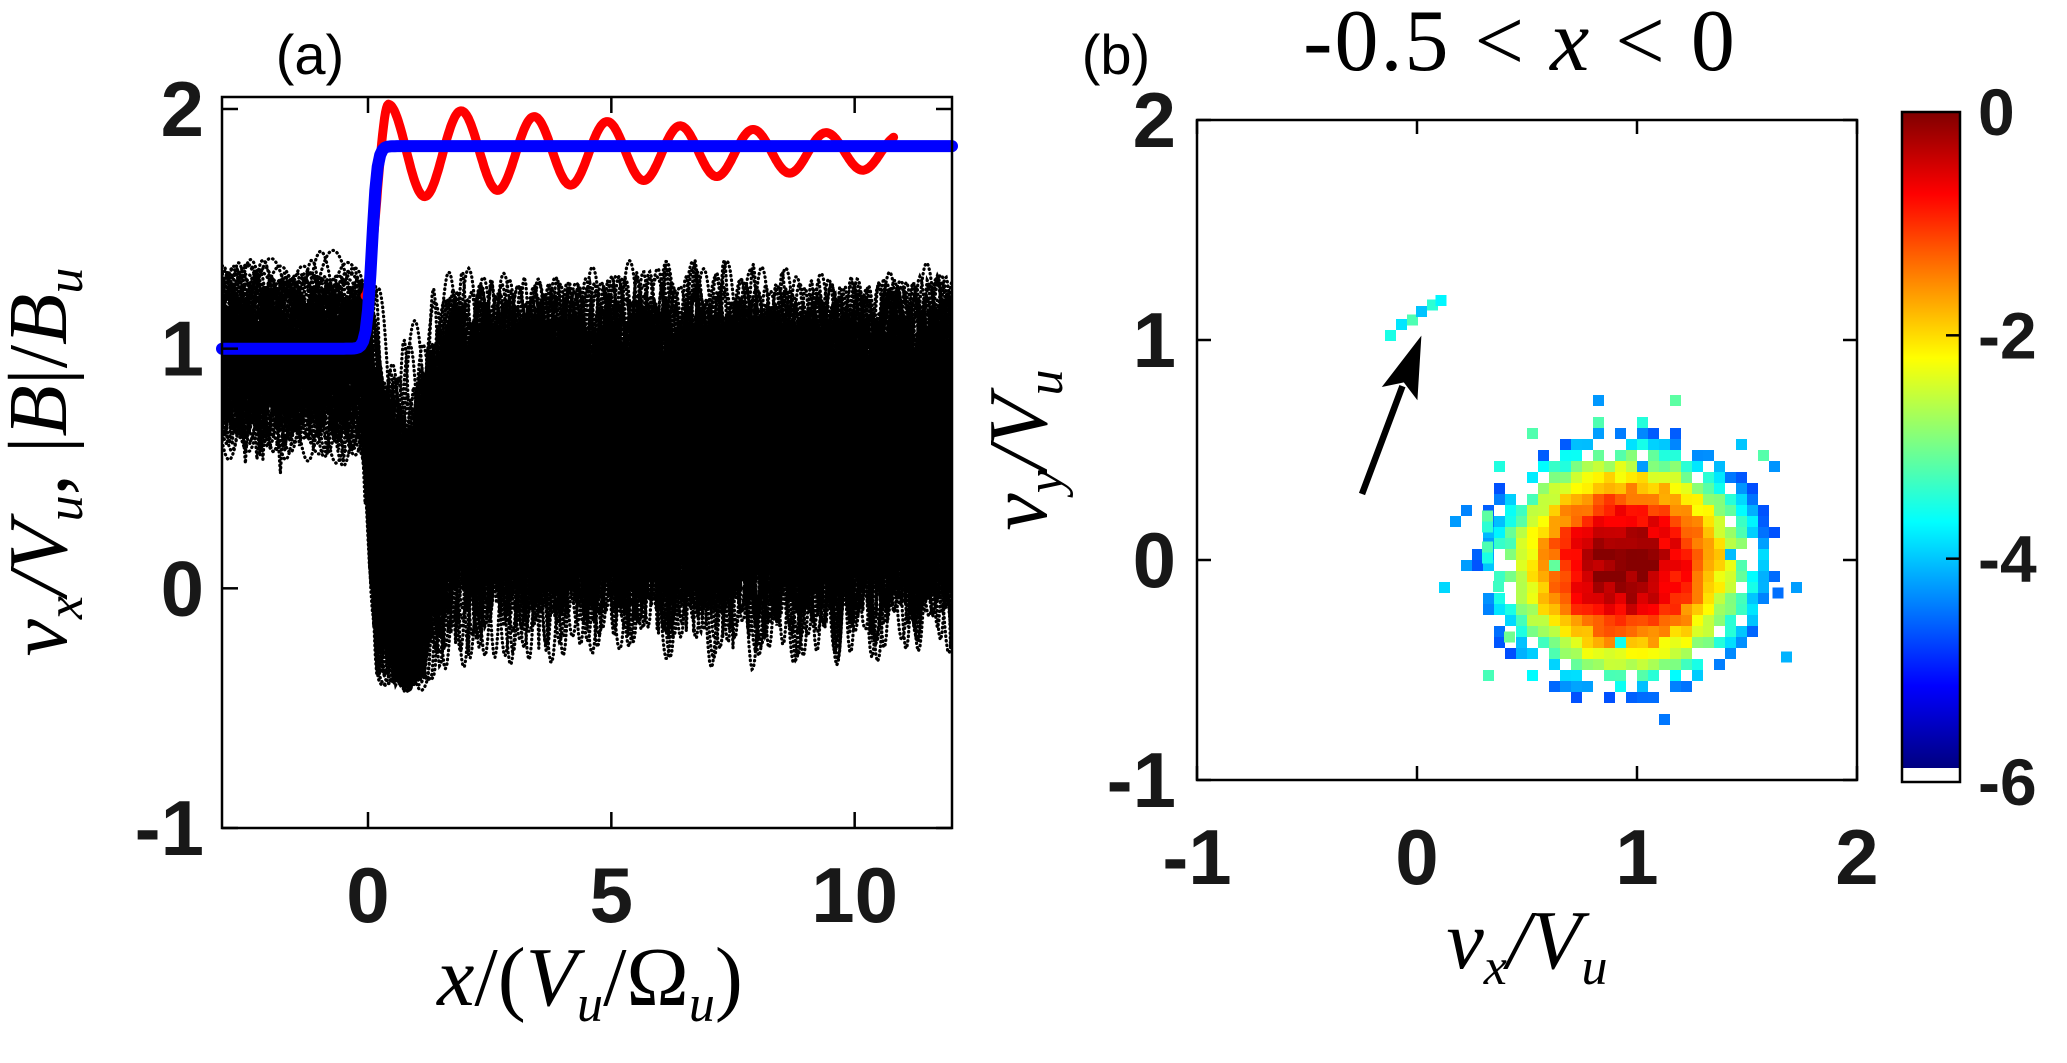 This screenshot has width=2067, height=1063. What do you see at coordinates (1520, 45) in the screenshot?
I see `panel-b-title: -0.5 < x < 0` at bounding box center [1520, 45].